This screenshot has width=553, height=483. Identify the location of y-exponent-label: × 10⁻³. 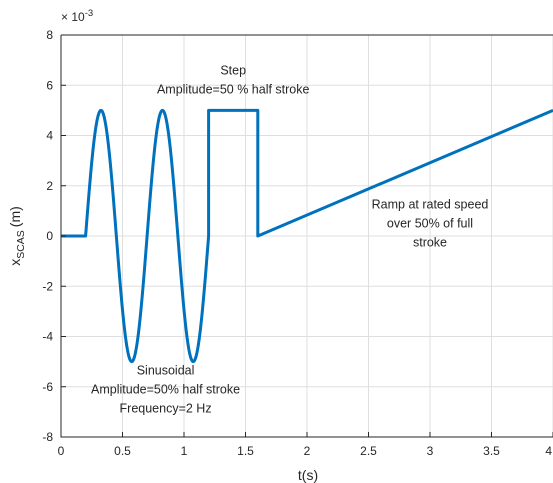
(77, 16).